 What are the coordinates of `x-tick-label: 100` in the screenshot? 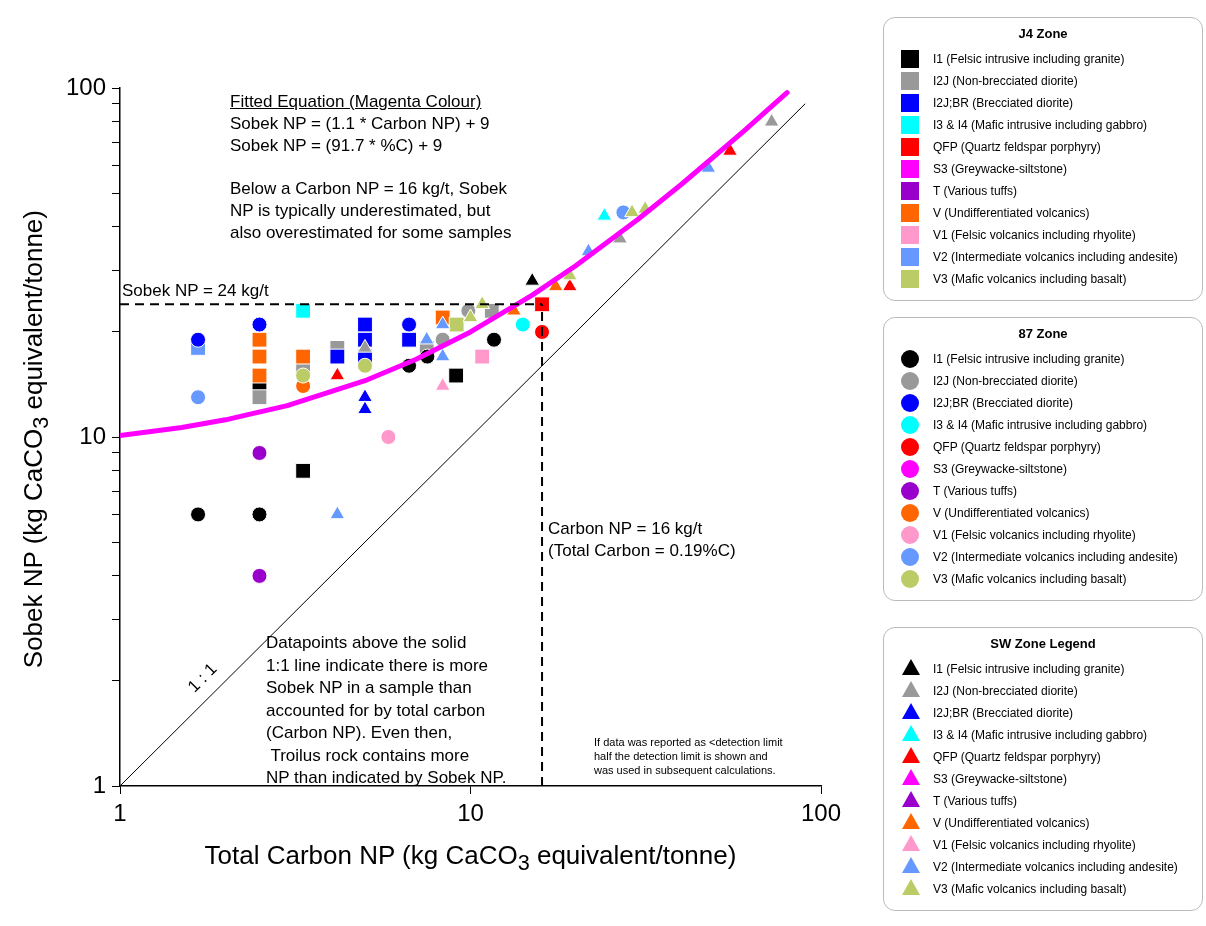 It's located at (821, 813).